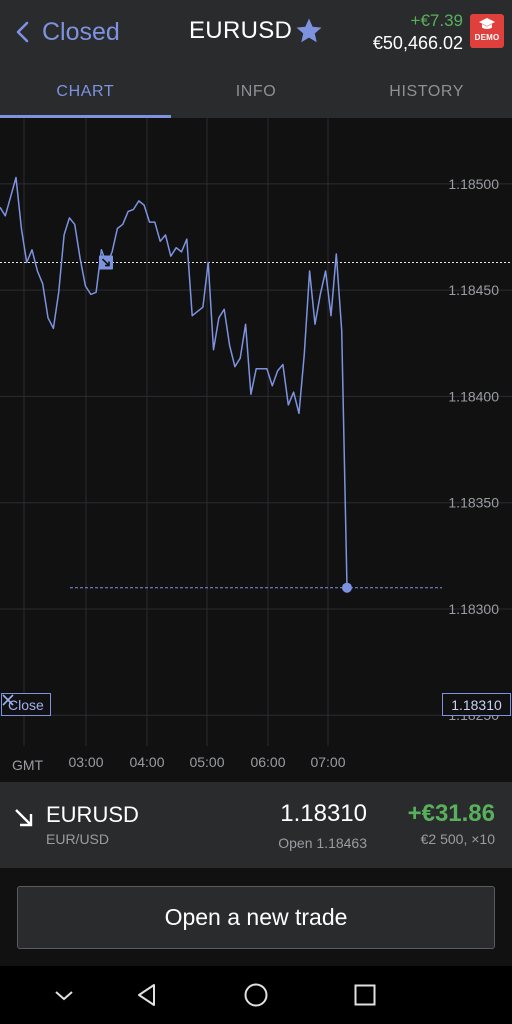 The height and width of the screenshot is (1024, 512). Describe the element at coordinates (267, 762) in the screenshot. I see `x-tick-label: 06:00` at that location.